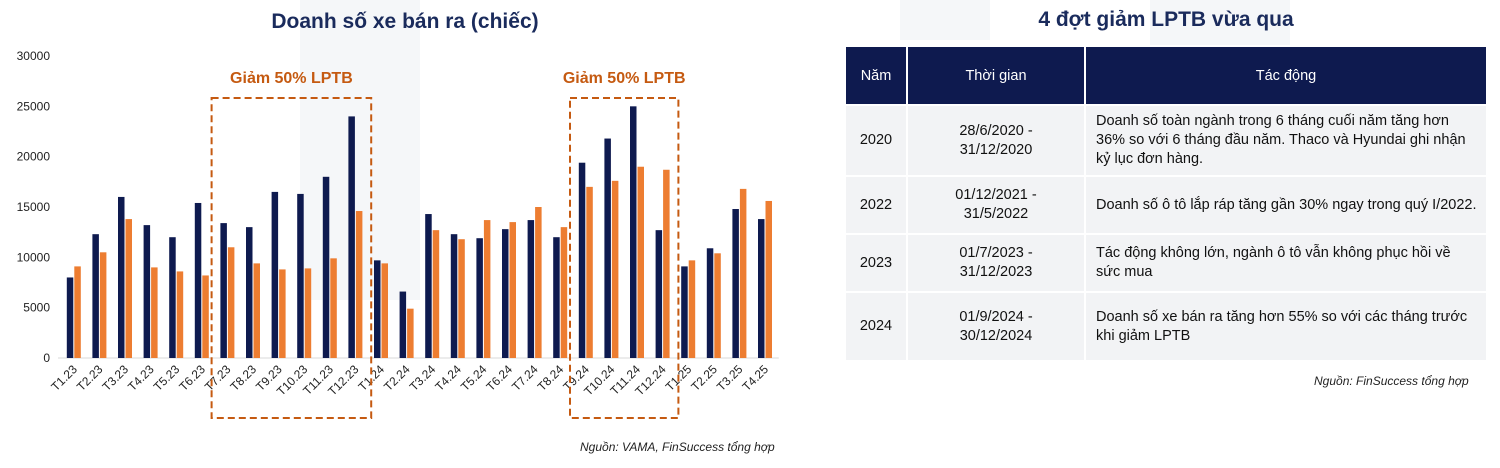 This screenshot has width=1500, height=468. What do you see at coordinates (877, 76) in the screenshot?
I see `header-year: Năm` at bounding box center [877, 76].